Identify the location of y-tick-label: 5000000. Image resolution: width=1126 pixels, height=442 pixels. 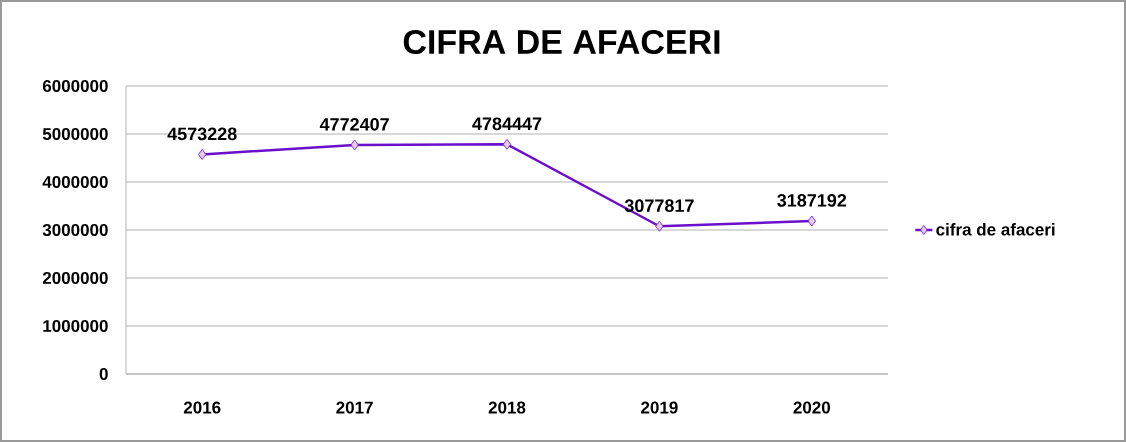
(75, 134).